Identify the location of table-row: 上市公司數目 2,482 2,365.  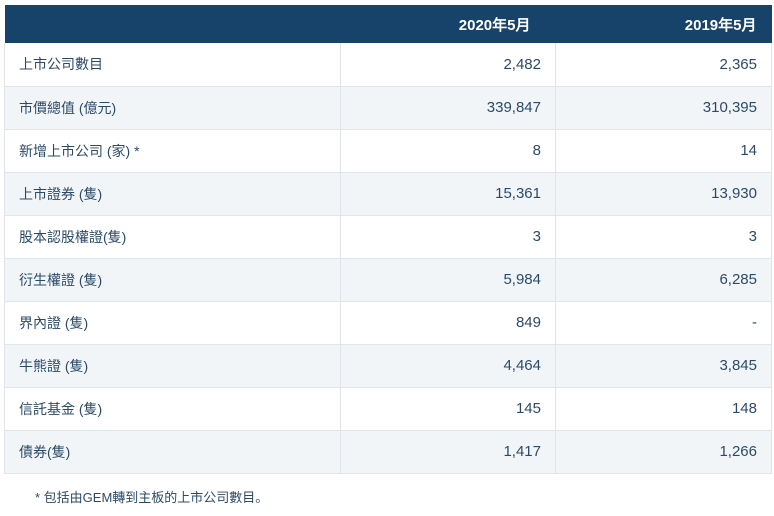
(388, 65).